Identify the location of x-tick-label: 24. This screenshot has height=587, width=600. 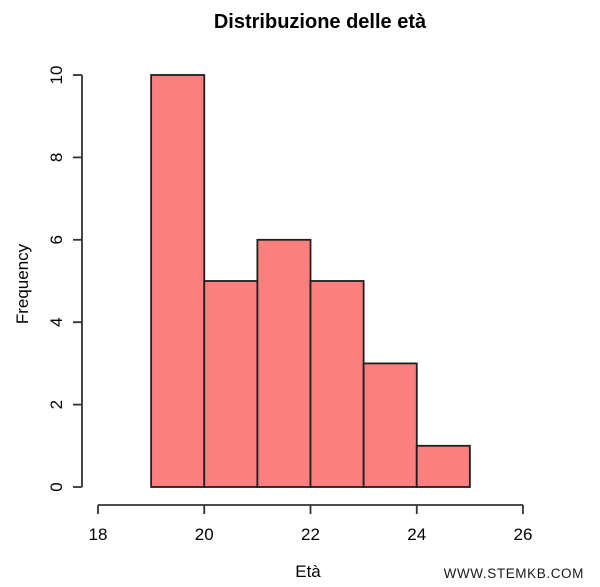
(416, 534).